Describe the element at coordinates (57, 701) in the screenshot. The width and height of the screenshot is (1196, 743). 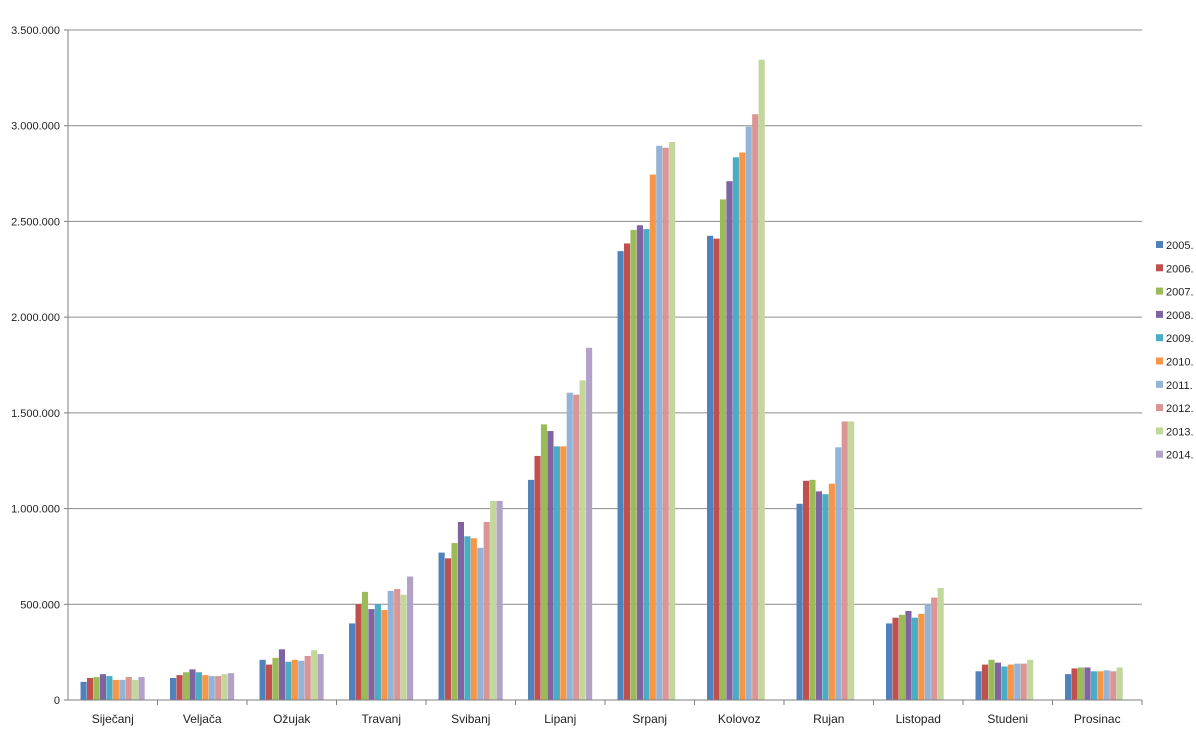
I see `y-tick-label: 0` at that location.